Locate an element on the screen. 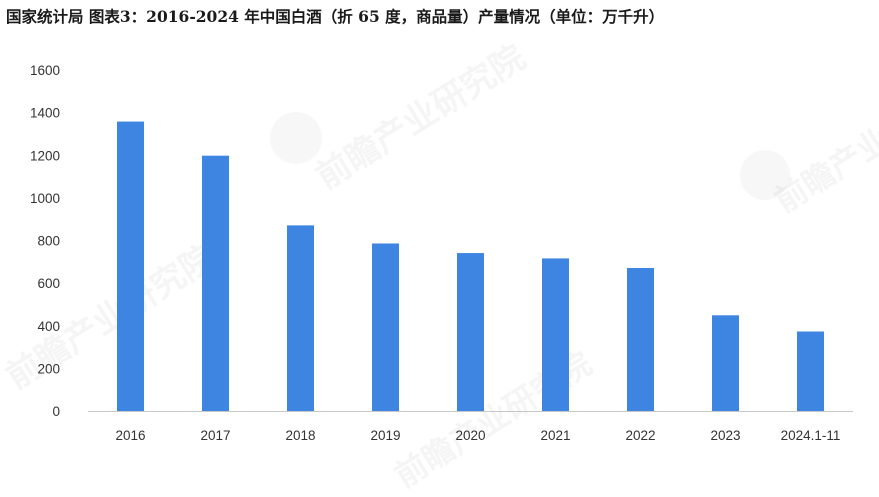 The height and width of the screenshot is (497, 879). x-tick-label: 2024.1-11 is located at coordinates (811, 435).